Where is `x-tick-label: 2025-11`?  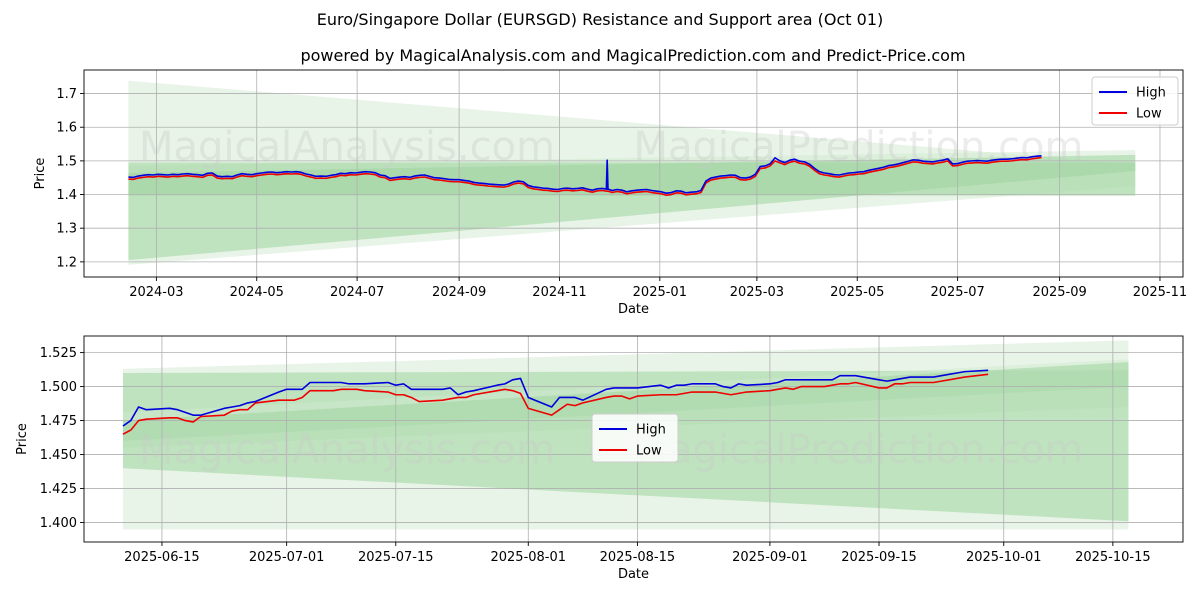
x-tick-label: 2025-11 is located at coordinates (1160, 292).